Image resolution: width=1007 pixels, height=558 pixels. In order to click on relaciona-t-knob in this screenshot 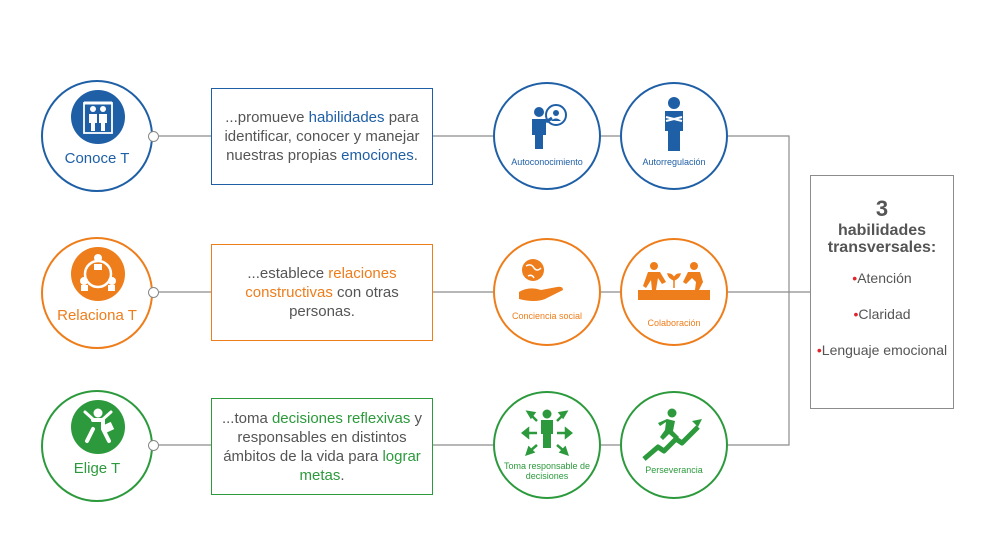, I will do `click(153, 292)`.